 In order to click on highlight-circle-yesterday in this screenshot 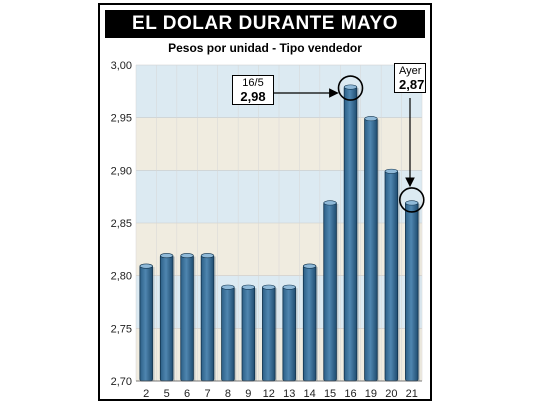, I will do `click(411, 200)`.